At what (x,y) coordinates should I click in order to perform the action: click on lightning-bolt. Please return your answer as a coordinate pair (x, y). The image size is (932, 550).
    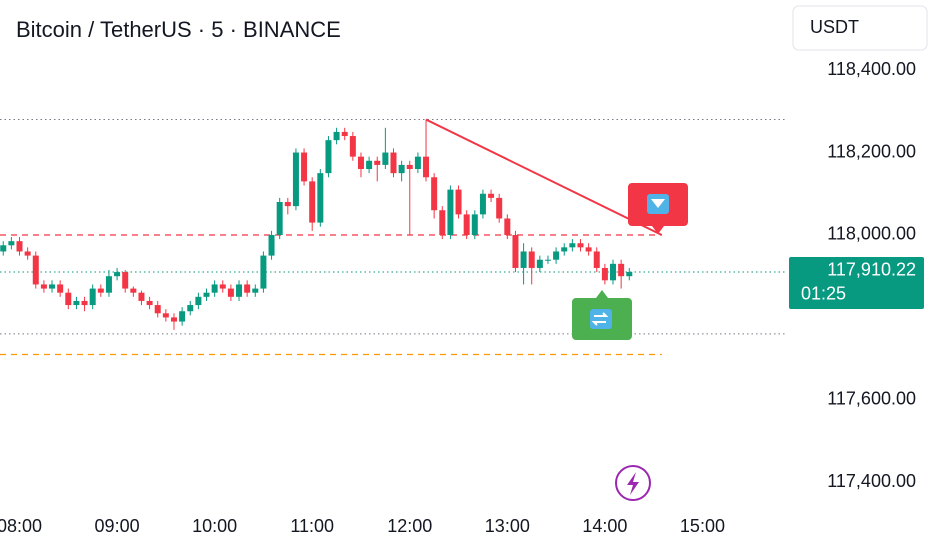
    Looking at the image, I should click on (633, 483).